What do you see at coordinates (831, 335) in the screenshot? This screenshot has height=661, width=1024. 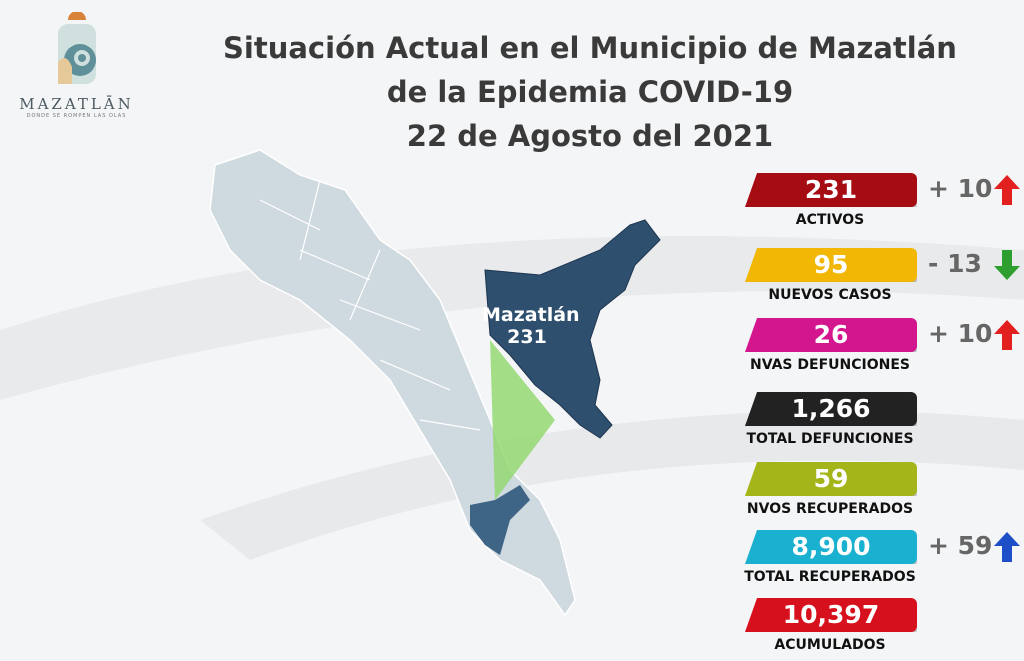 I see `stat-value-card: 26` at bounding box center [831, 335].